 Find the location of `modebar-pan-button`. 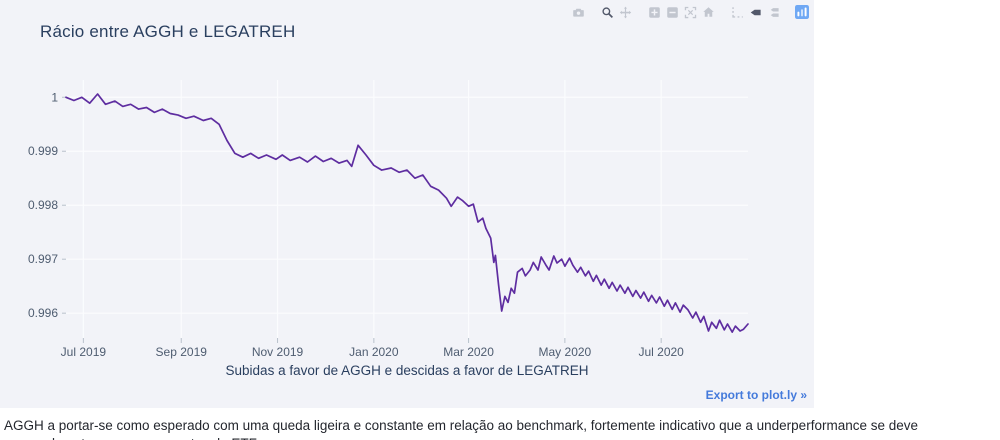

modebar-pan-button is located at coordinates (625, 12).